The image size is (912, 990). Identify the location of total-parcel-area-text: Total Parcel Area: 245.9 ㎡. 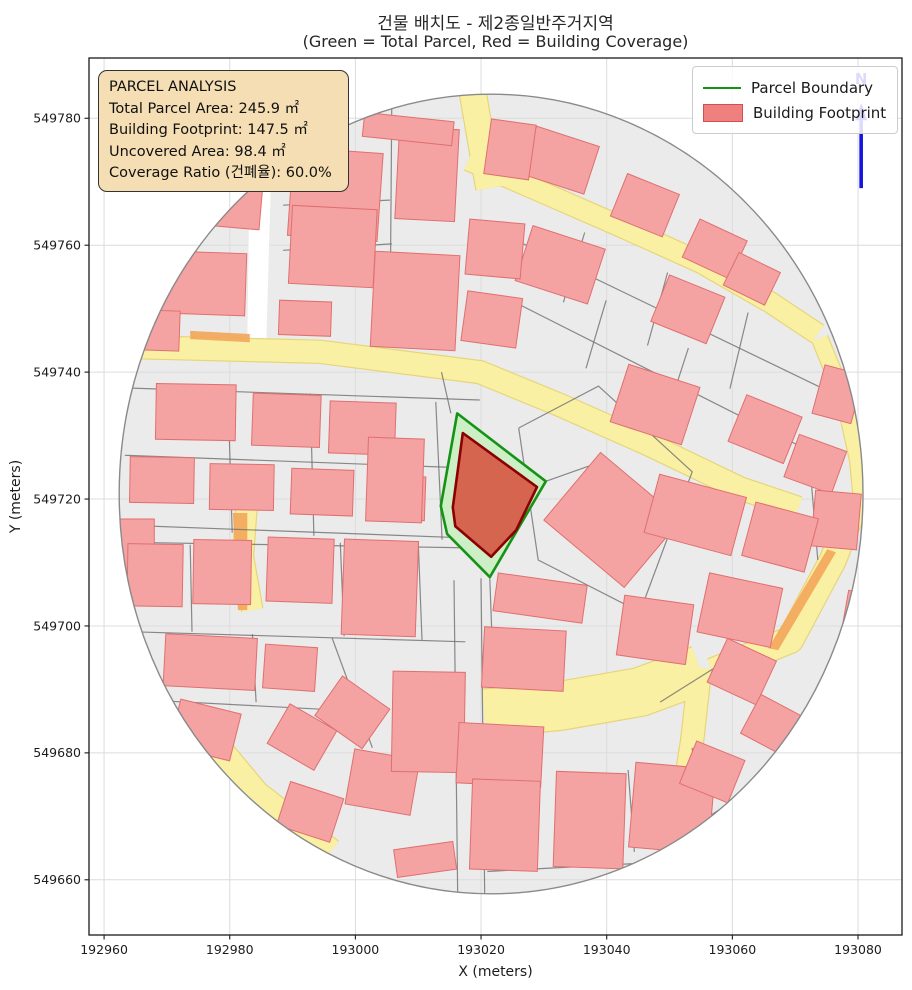
(204, 108).